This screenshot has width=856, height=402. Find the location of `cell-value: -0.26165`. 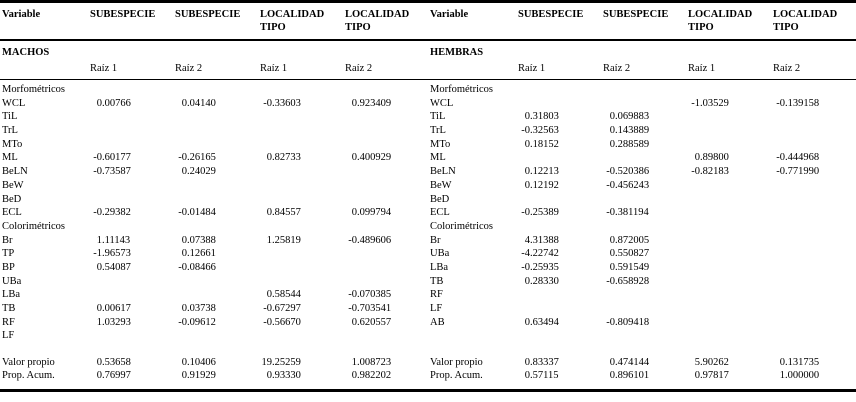

cell-value: -0.26165 is located at coordinates (197, 158).